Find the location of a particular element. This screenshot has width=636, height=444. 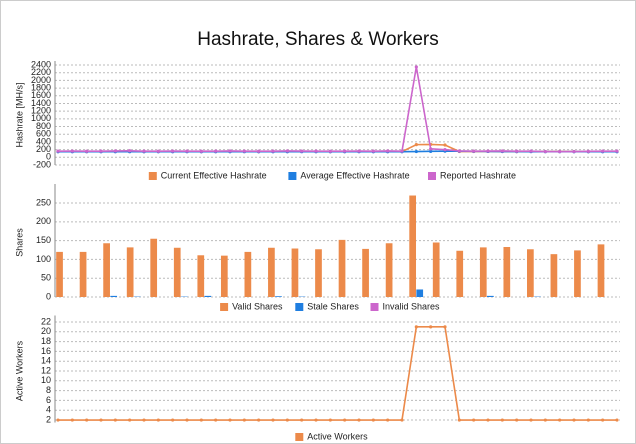

legend-label: Current Effective Hashrate is located at coordinates (214, 175).